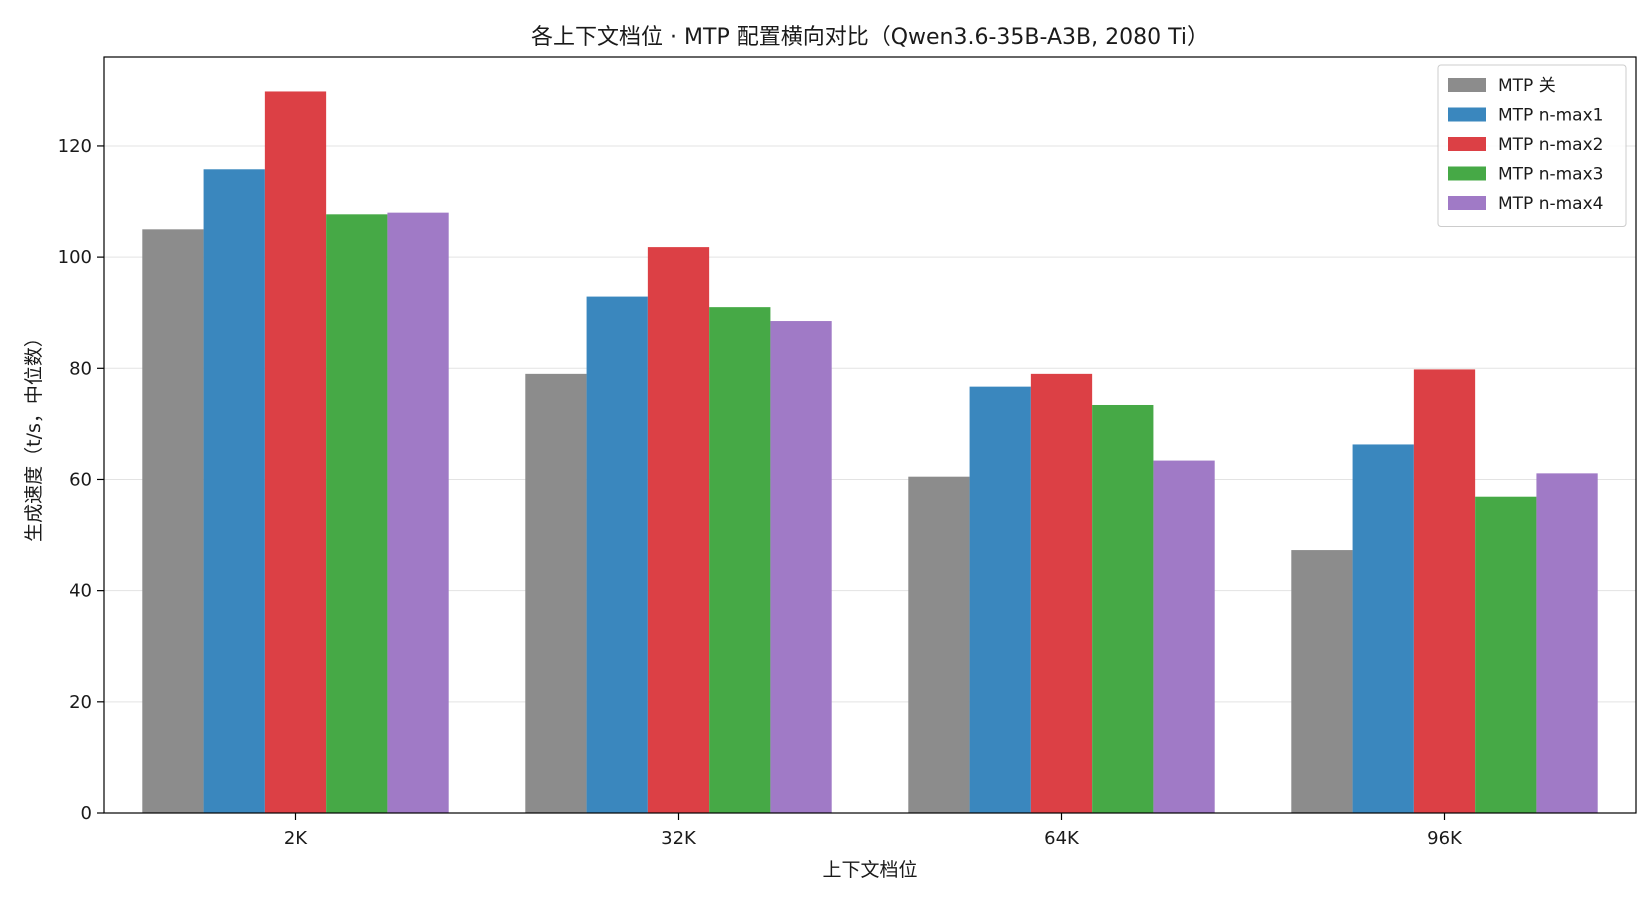 This screenshot has width=1650, height=900. I want to click on legend-box, so click(1532, 145).